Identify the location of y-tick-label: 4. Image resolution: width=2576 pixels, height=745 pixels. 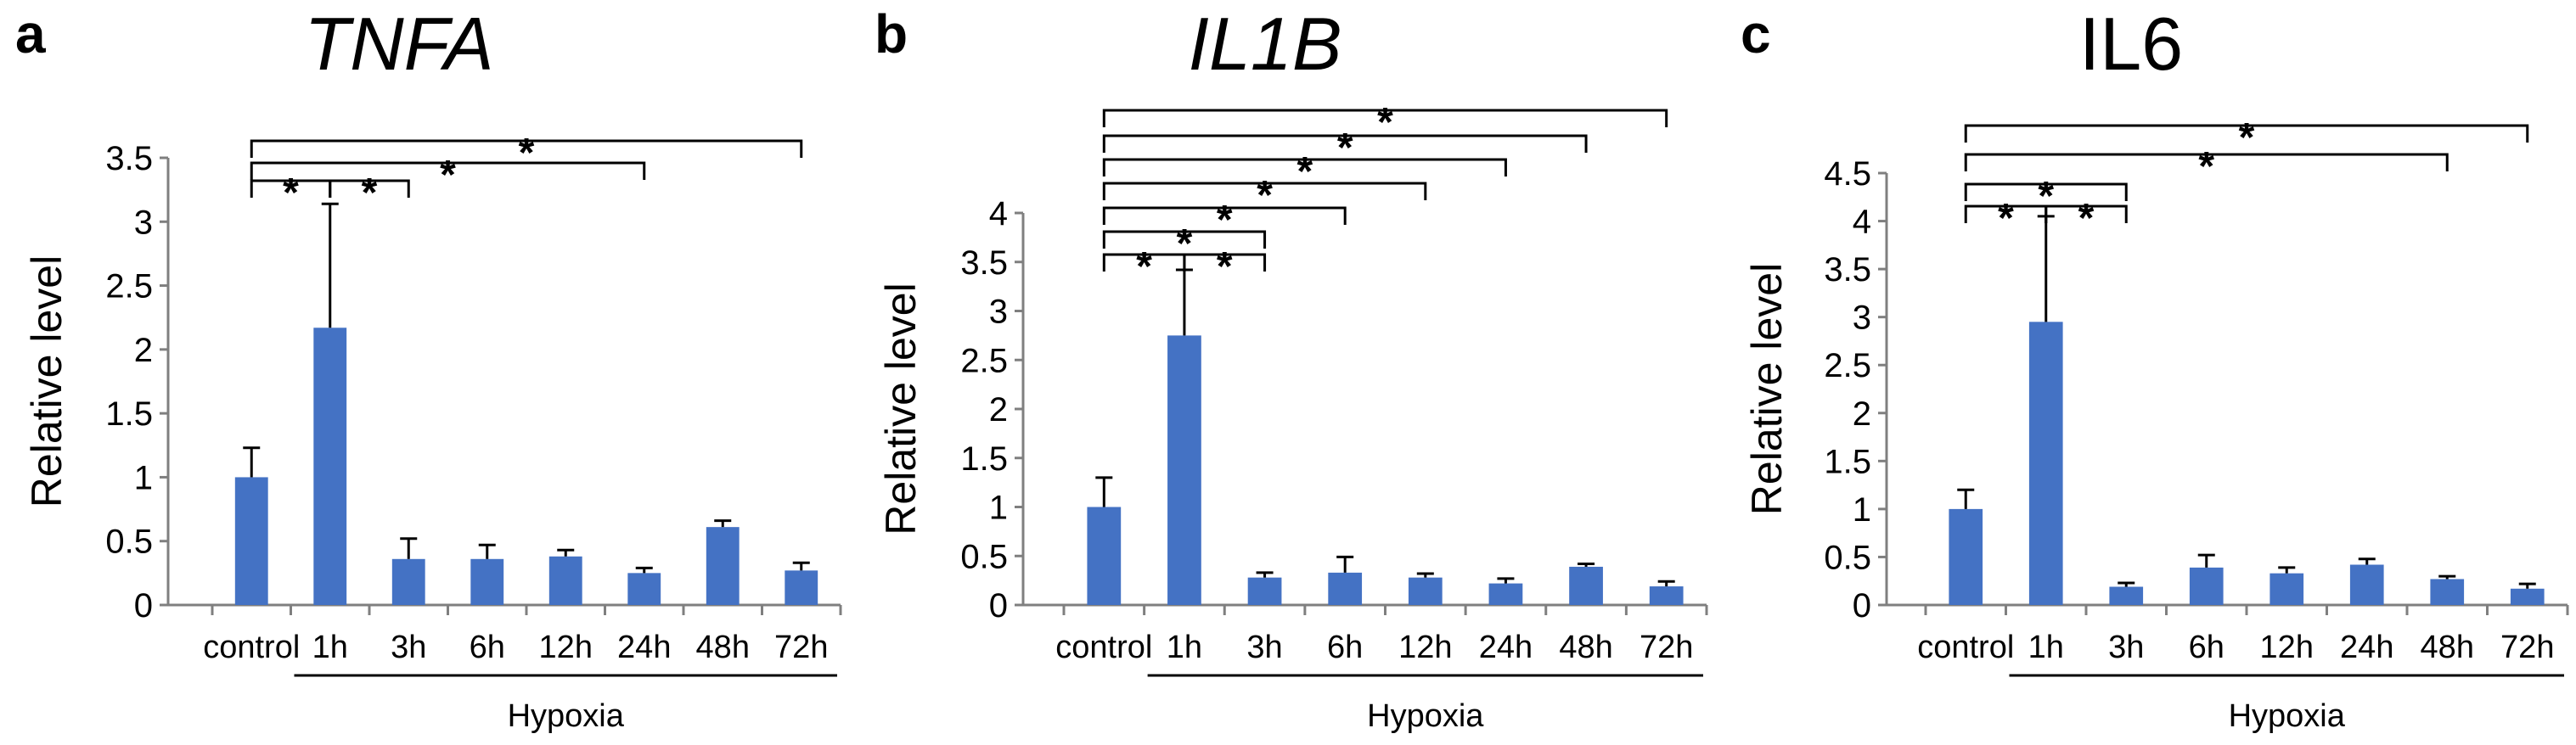
(1862, 222).